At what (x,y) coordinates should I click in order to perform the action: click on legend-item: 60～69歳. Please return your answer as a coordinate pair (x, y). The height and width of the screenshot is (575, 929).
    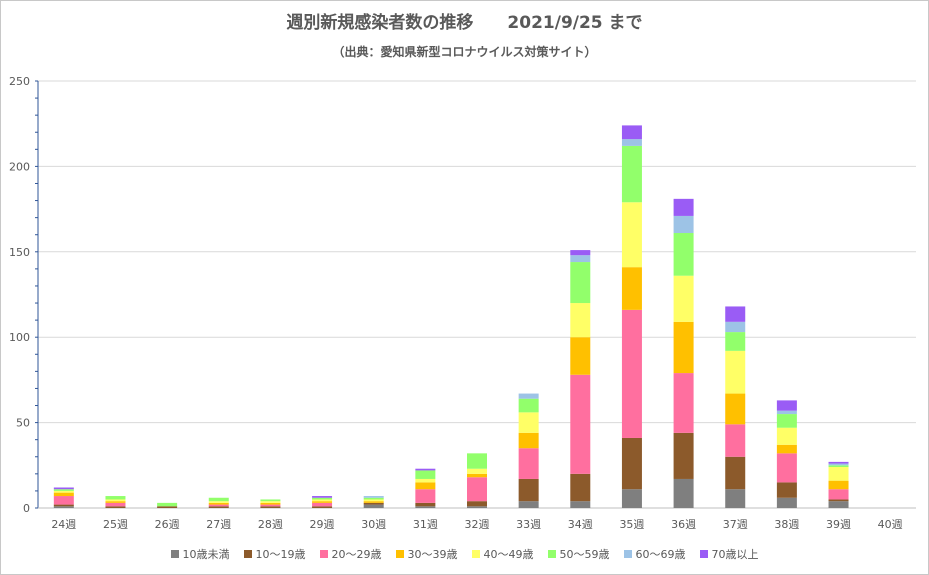
    Looking at the image, I should click on (654, 554).